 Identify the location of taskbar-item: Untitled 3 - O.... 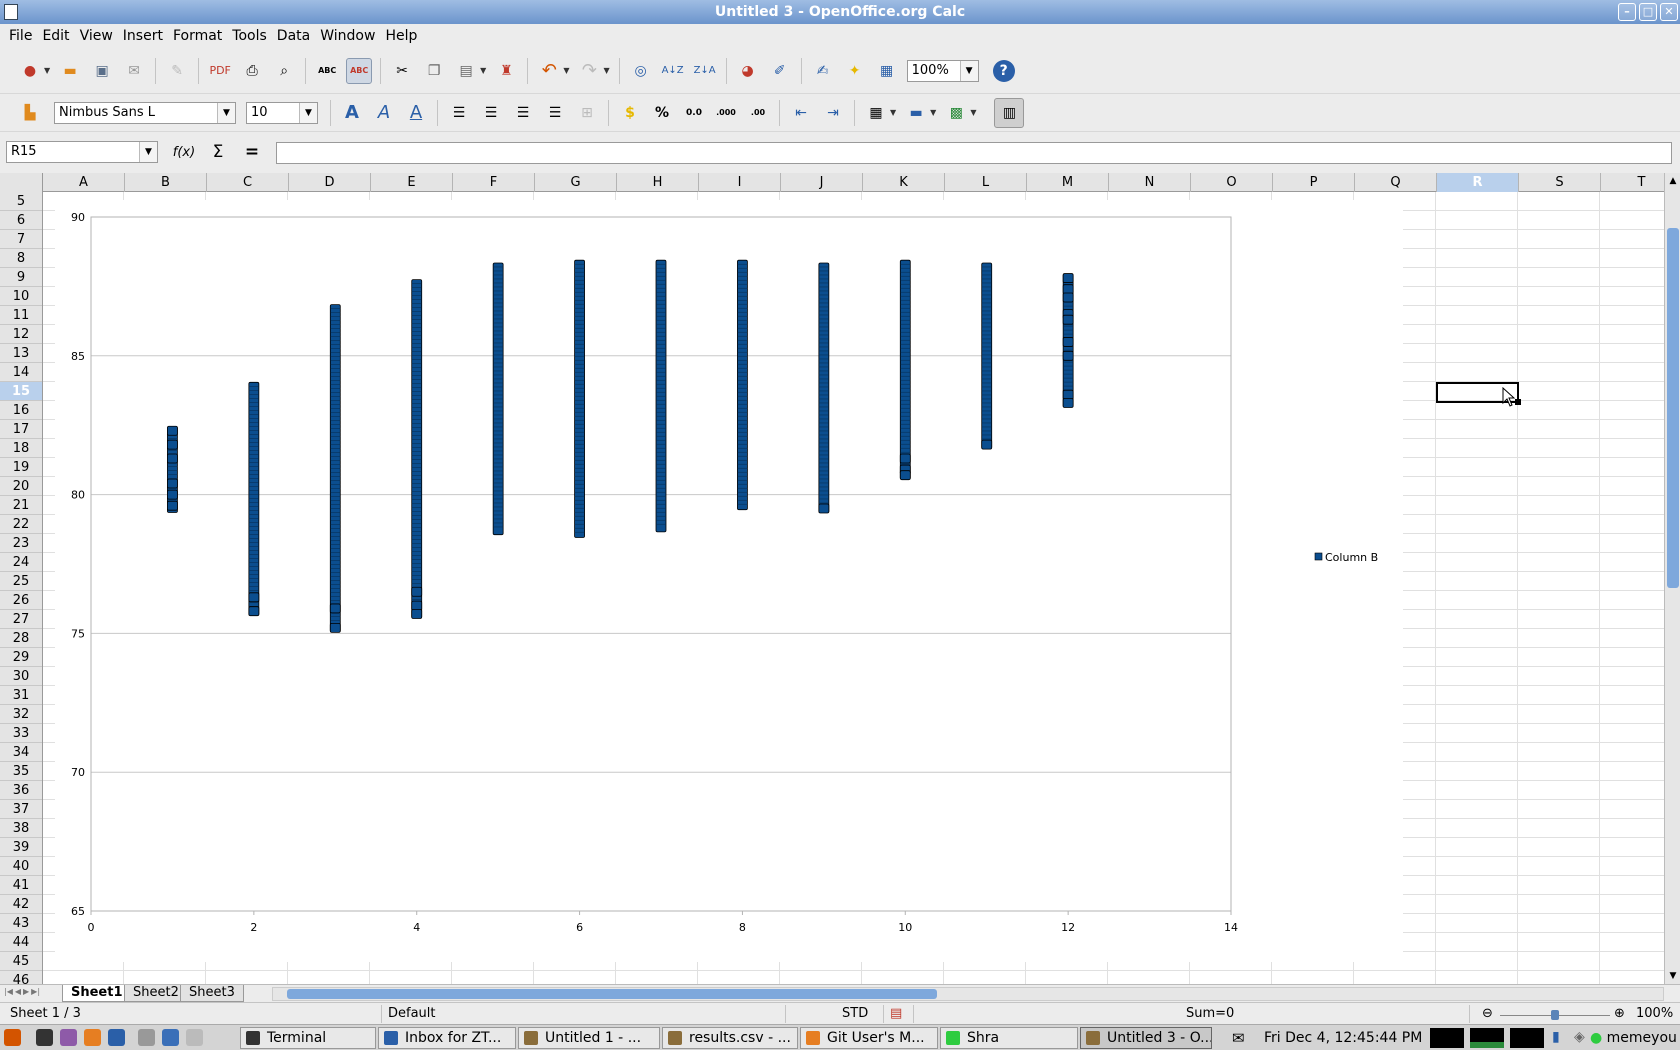
(1146, 1038).